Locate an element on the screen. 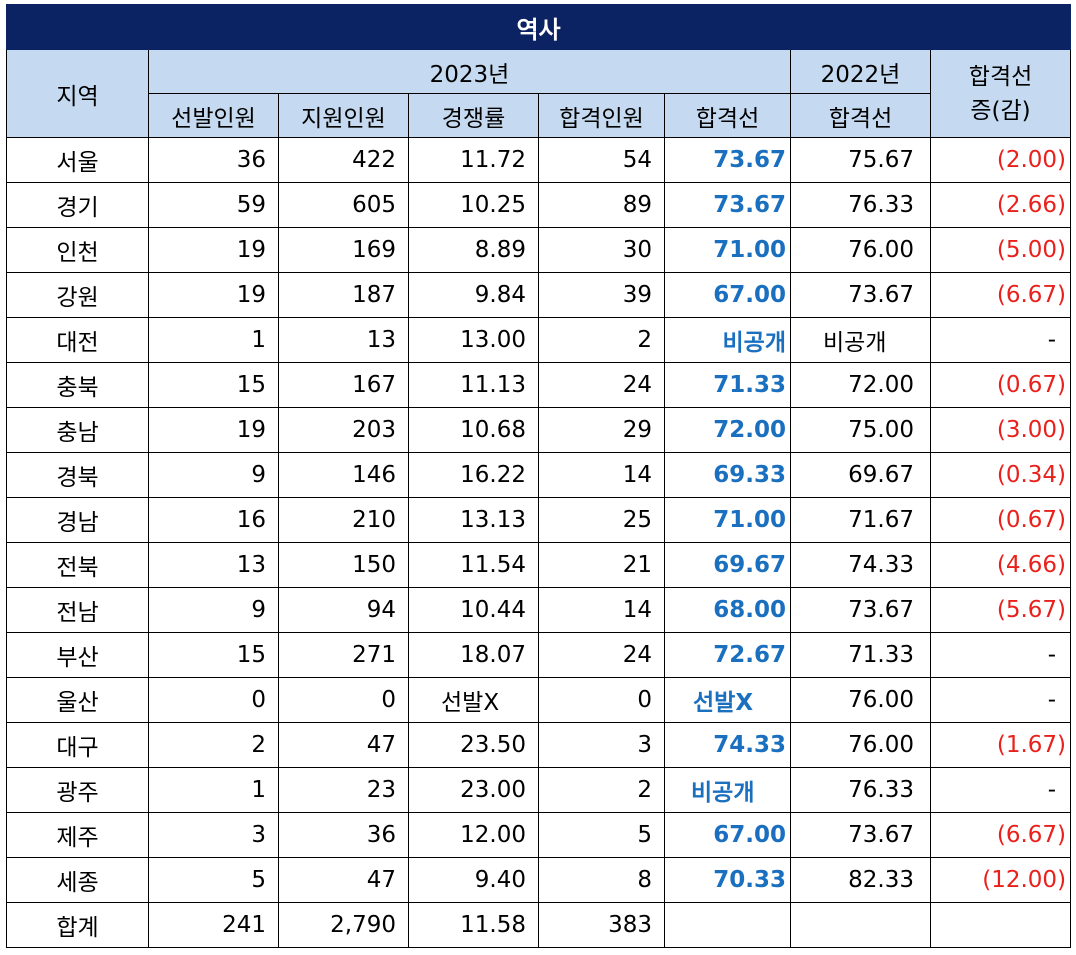 Image resolution: width=1076 pixels, height=955 pixels. table-row: 인천 19 169 8.89 30 71.00 76.00 (5.00) is located at coordinates (539, 250).